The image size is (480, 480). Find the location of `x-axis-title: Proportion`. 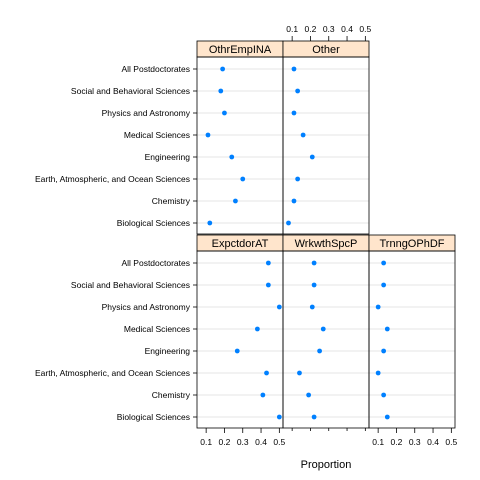

x-axis-title: Proportion is located at coordinates (326, 465).